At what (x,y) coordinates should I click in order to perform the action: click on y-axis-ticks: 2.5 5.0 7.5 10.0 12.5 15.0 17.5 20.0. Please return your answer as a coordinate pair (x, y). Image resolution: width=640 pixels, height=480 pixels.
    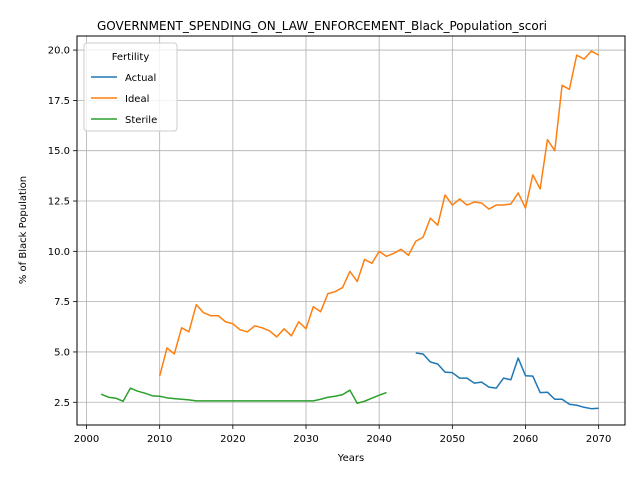
    Looking at the image, I should click on (62, 227).